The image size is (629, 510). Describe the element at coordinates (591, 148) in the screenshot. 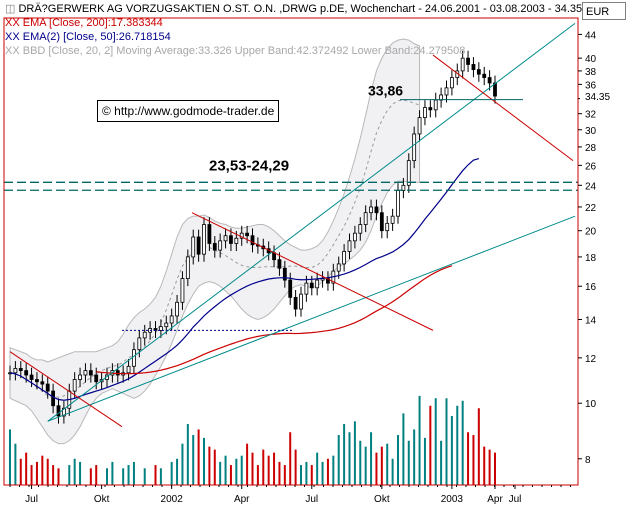

I see `y-tick-label: 28` at that location.